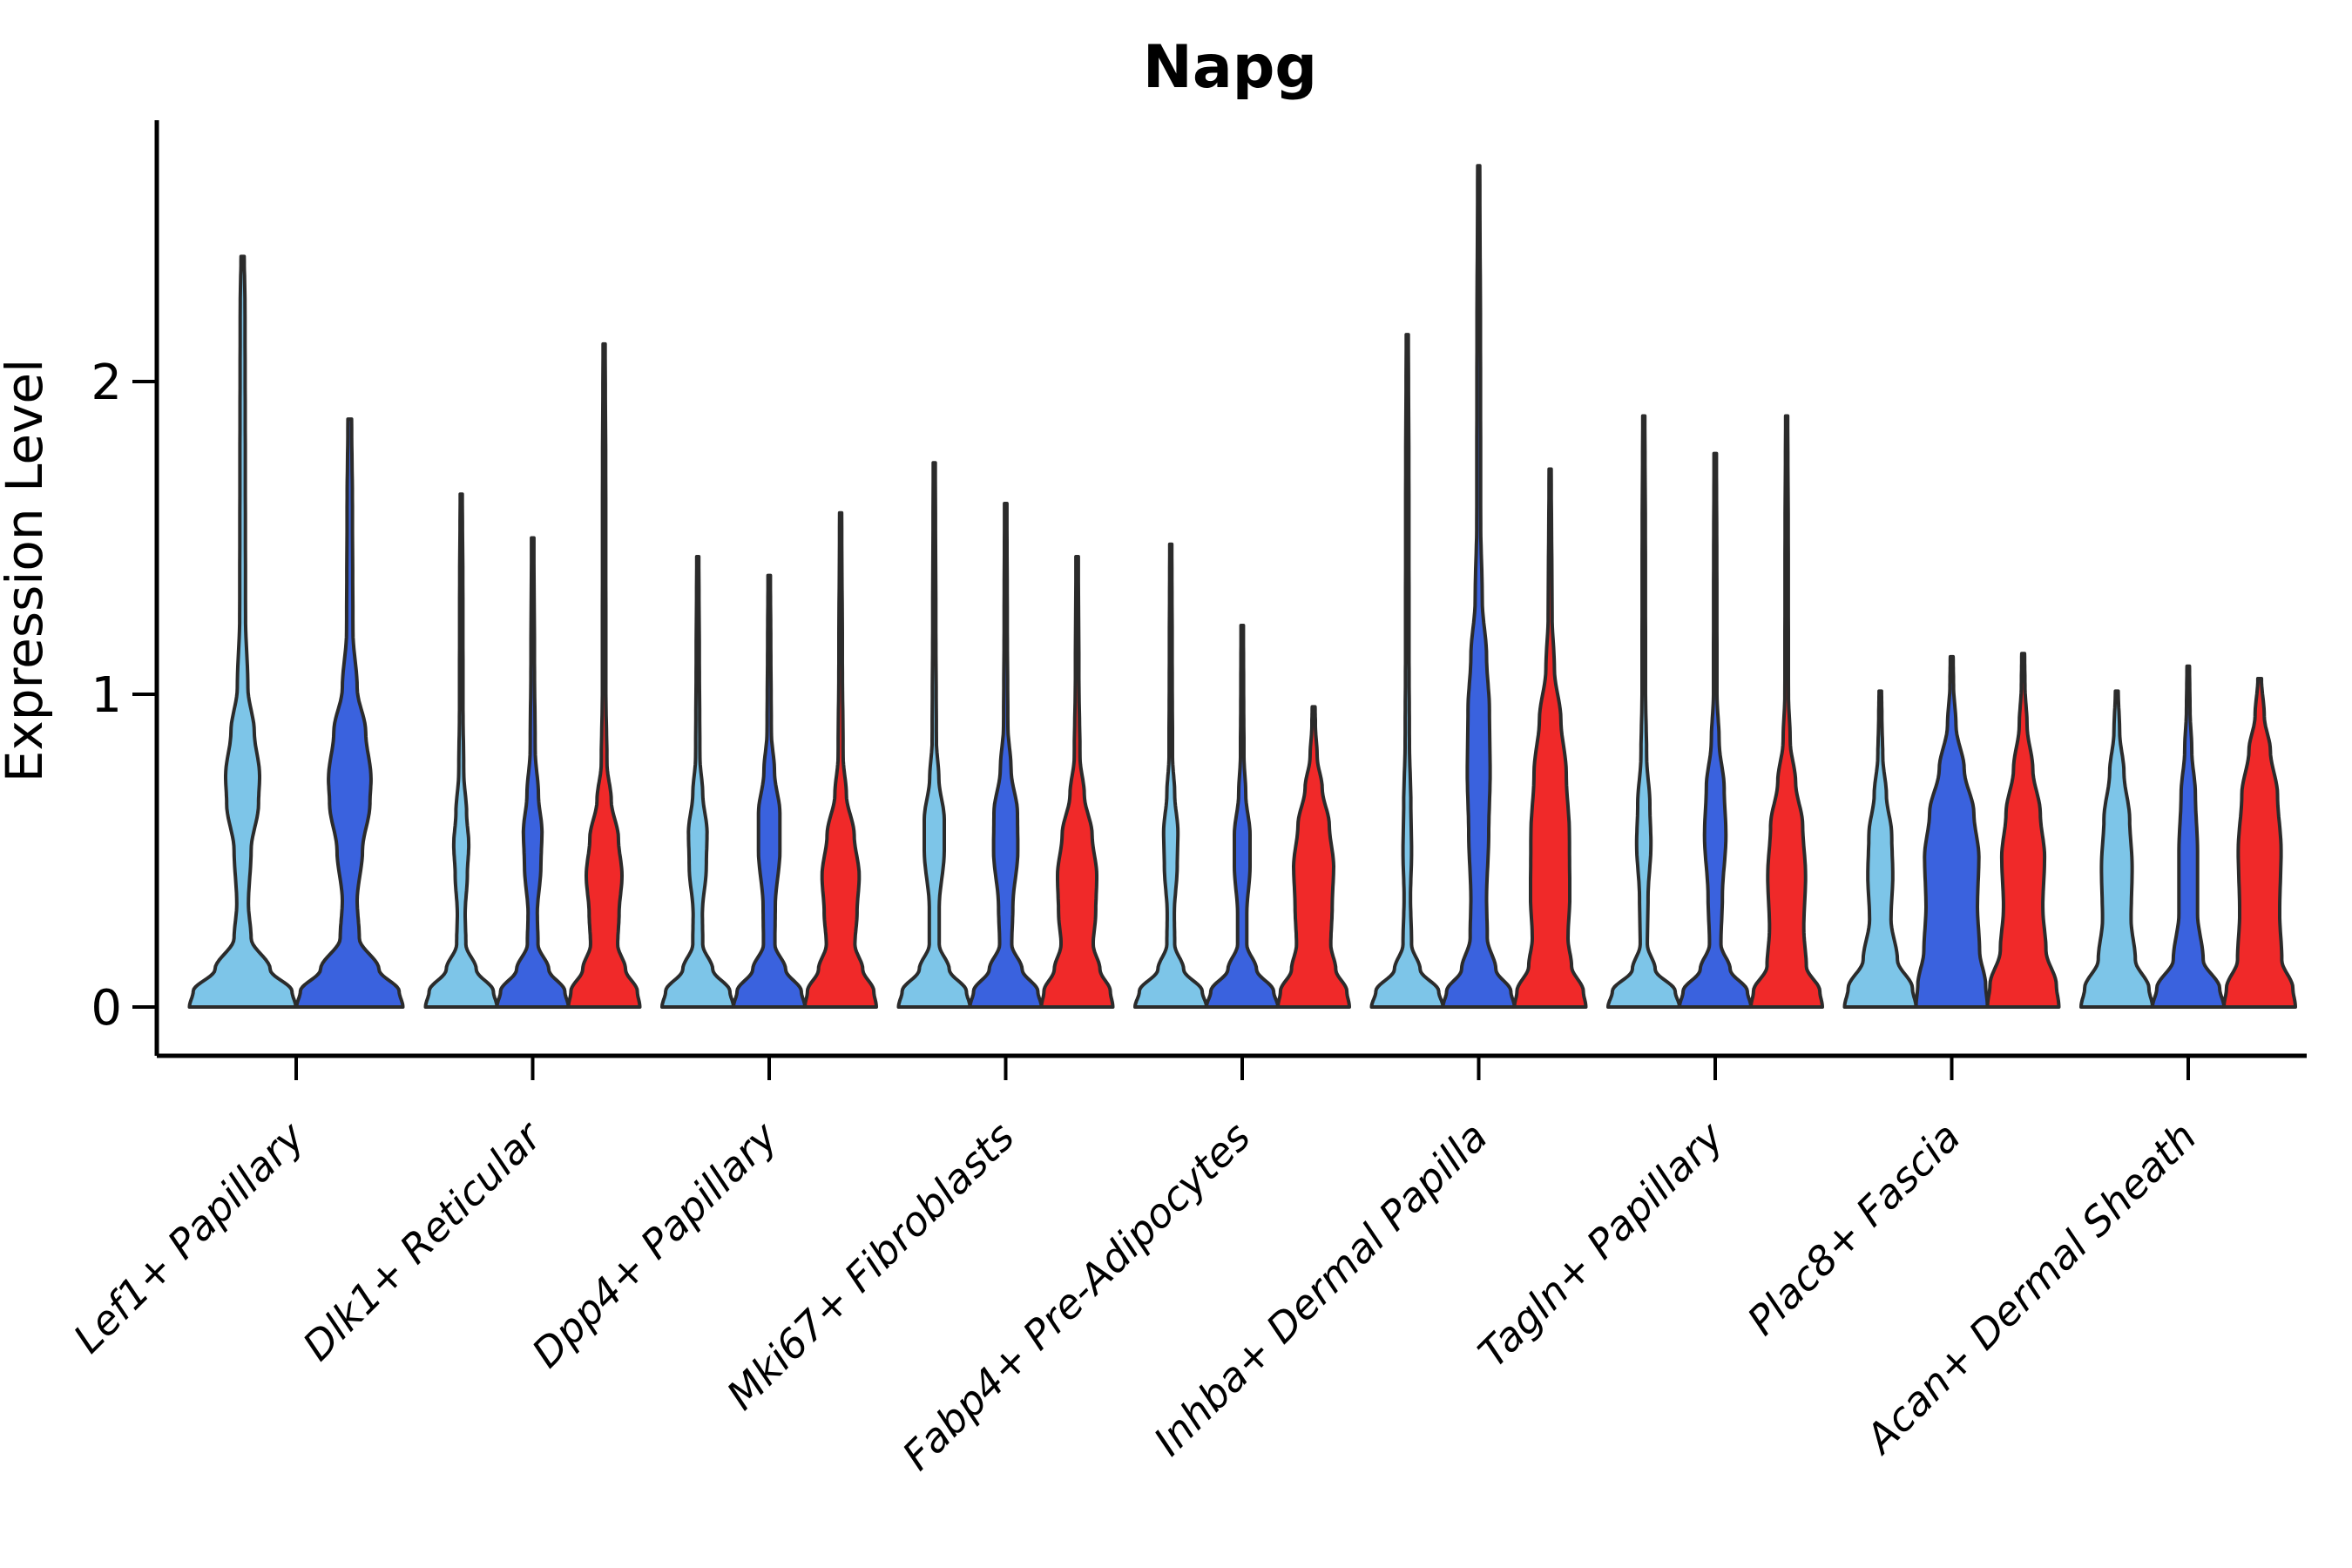 The height and width of the screenshot is (1568, 2352). I want to click on violin-tagln-papillary-light-blue, so click(1644, 711).